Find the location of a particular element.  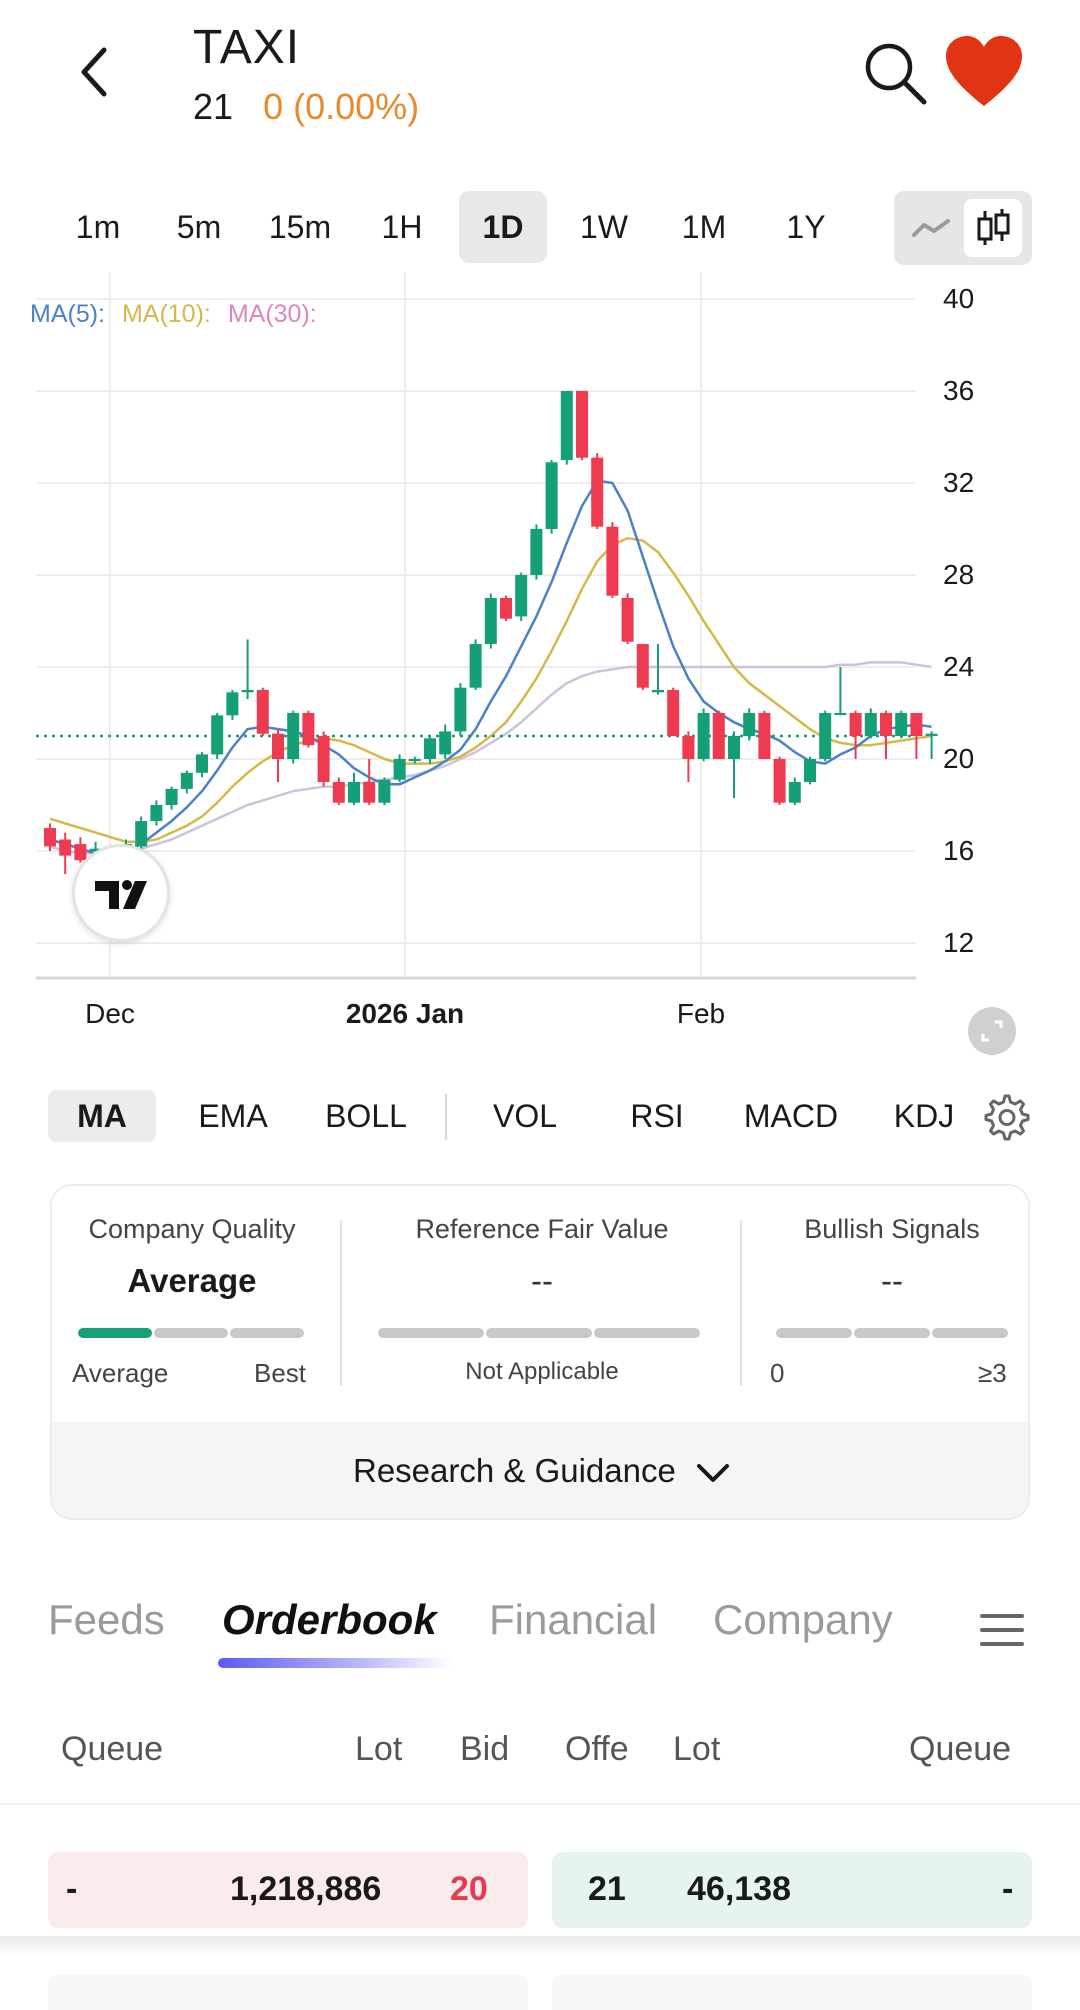

chart-type-toggle is located at coordinates (963, 228).